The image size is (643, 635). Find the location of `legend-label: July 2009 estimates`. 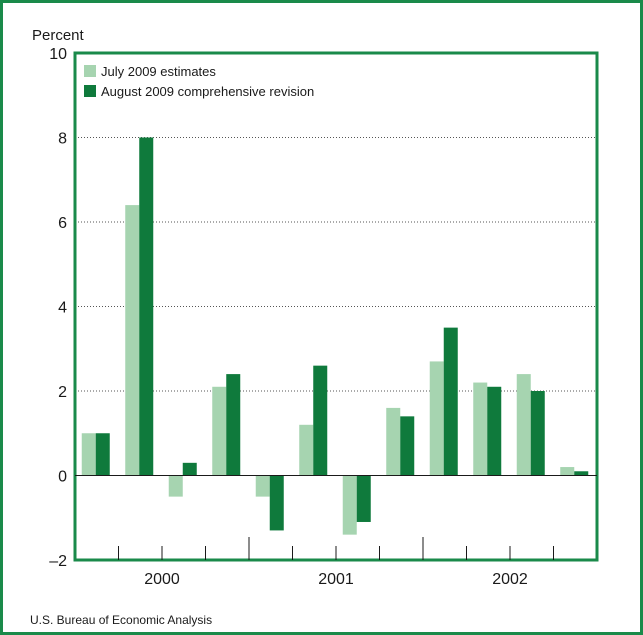

legend-label: July 2009 estimates is located at coordinates (158, 71).